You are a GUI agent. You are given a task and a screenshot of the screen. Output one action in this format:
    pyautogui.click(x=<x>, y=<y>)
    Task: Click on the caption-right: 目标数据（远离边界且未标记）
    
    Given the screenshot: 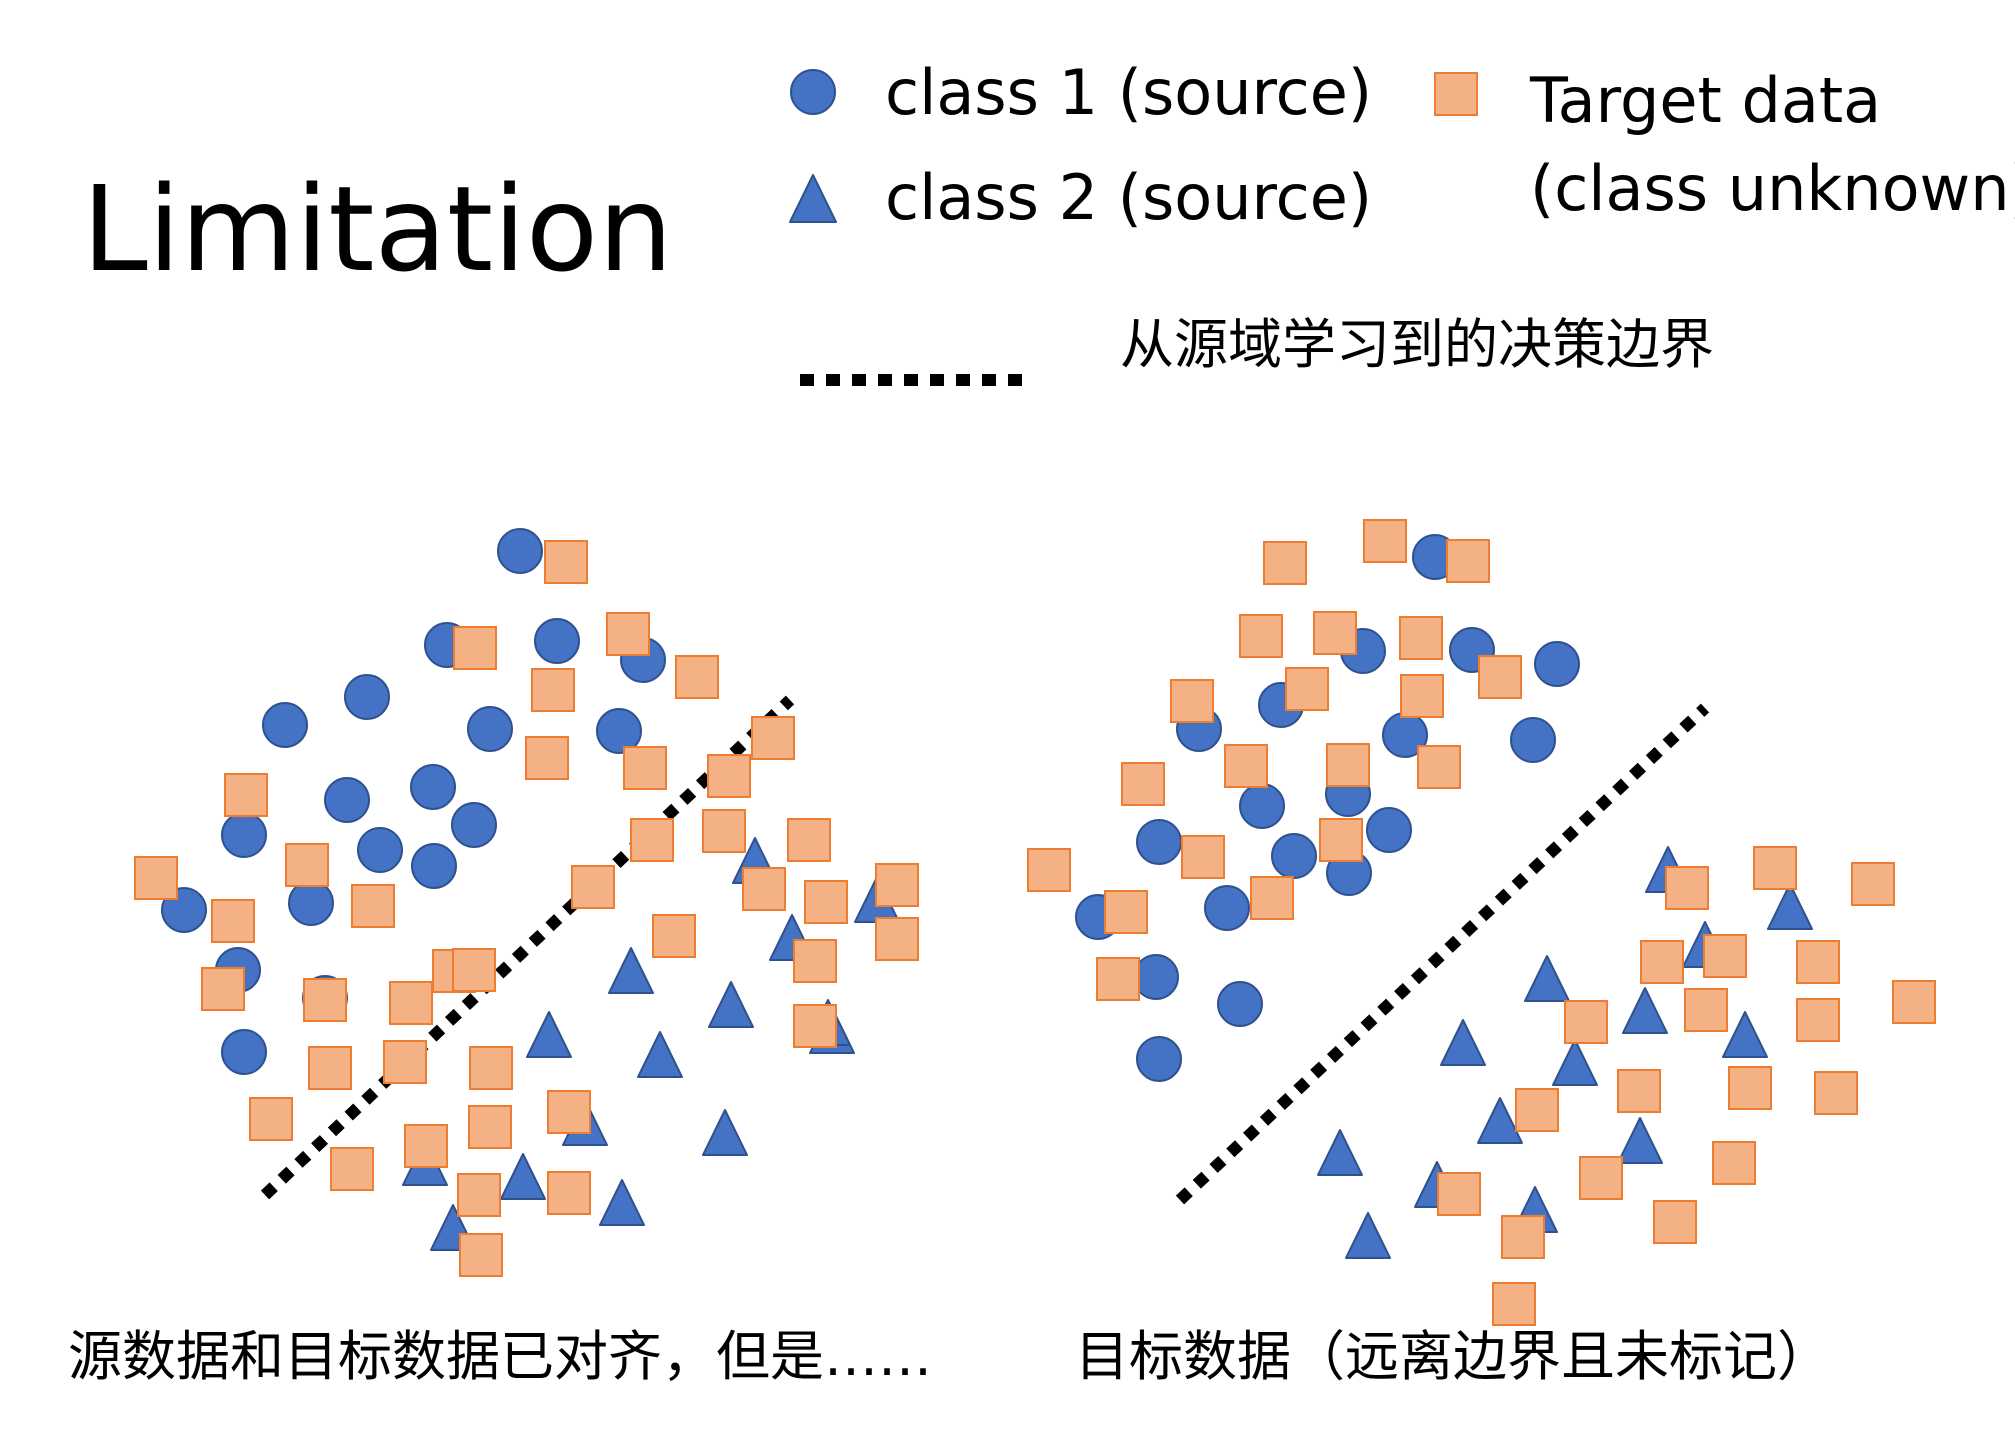 What is the action you would take?
    pyautogui.click(x=1453, y=1356)
    